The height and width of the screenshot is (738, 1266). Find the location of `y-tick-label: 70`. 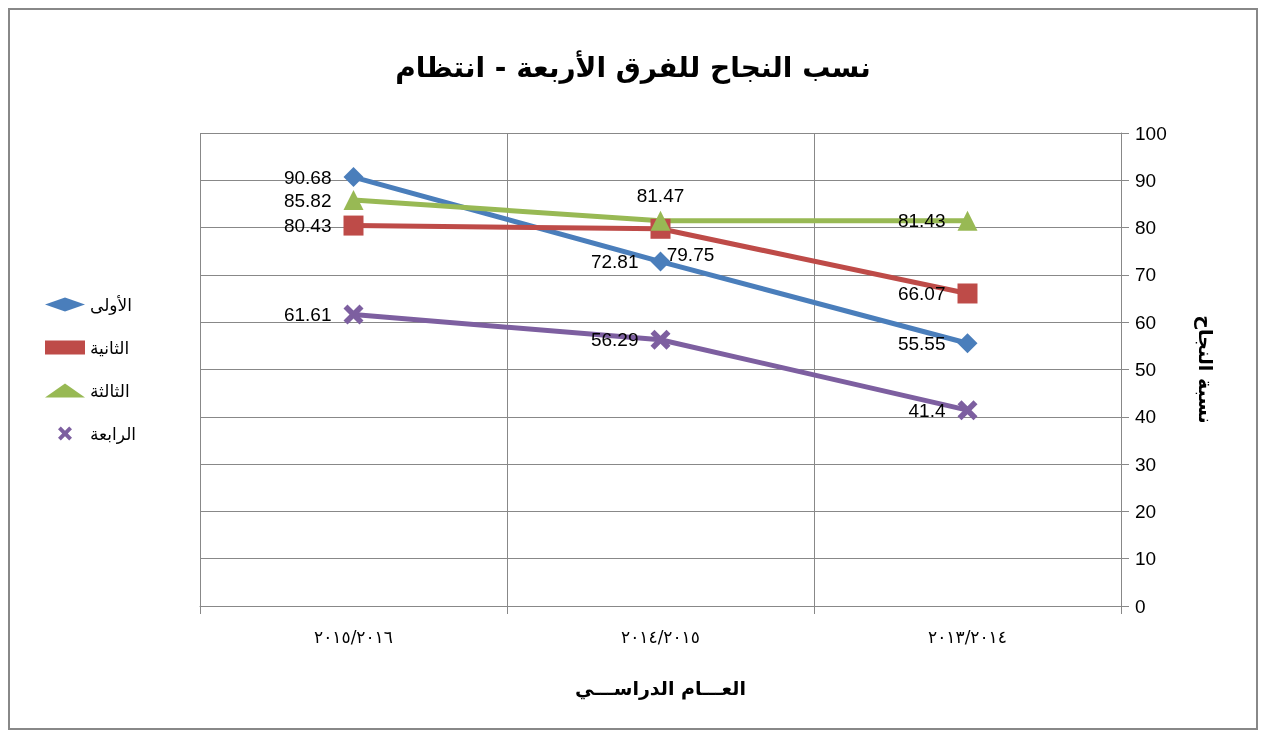

y-tick-label: 70 is located at coordinates (1146, 275).